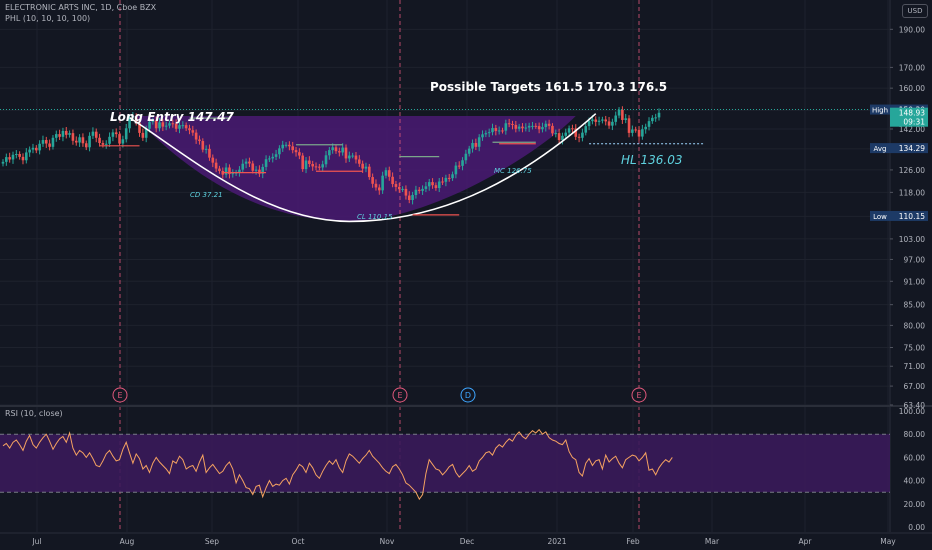 This screenshot has width=932, height=550. I want to click on low-price-label-tag-text: Low, so click(880, 217).